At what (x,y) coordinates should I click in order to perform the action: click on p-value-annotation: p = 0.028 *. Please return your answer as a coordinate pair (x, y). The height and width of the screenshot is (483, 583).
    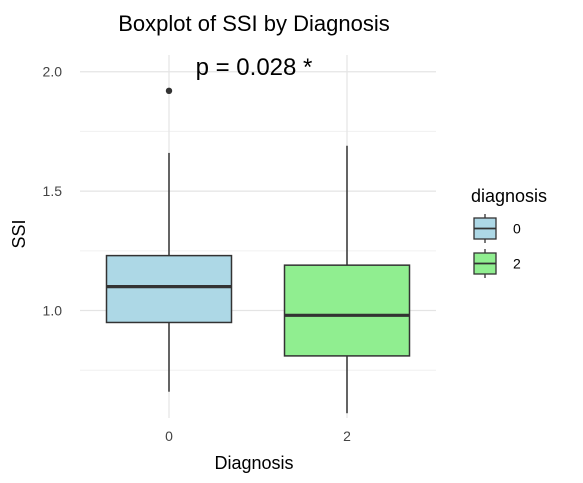
    Looking at the image, I should click on (254, 67).